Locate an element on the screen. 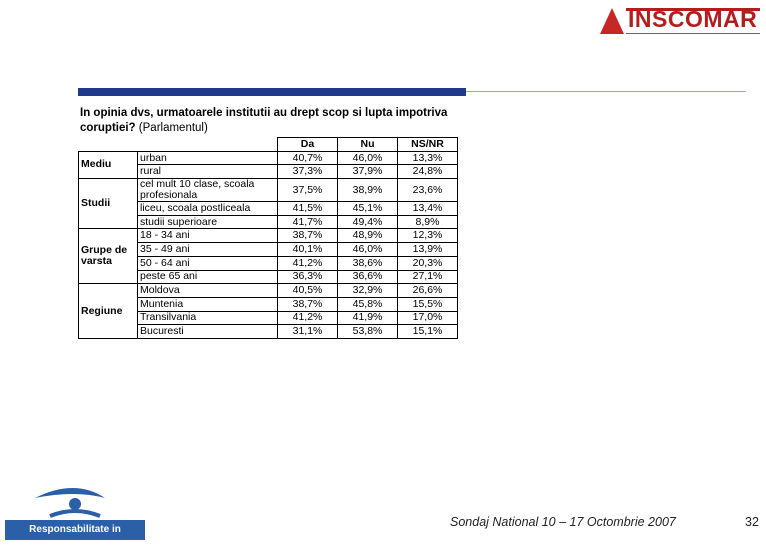 The width and height of the screenshot is (766, 560). row: liceu, scoala postliceala 41,5% 45,1% 13,4% is located at coordinates (268, 208).